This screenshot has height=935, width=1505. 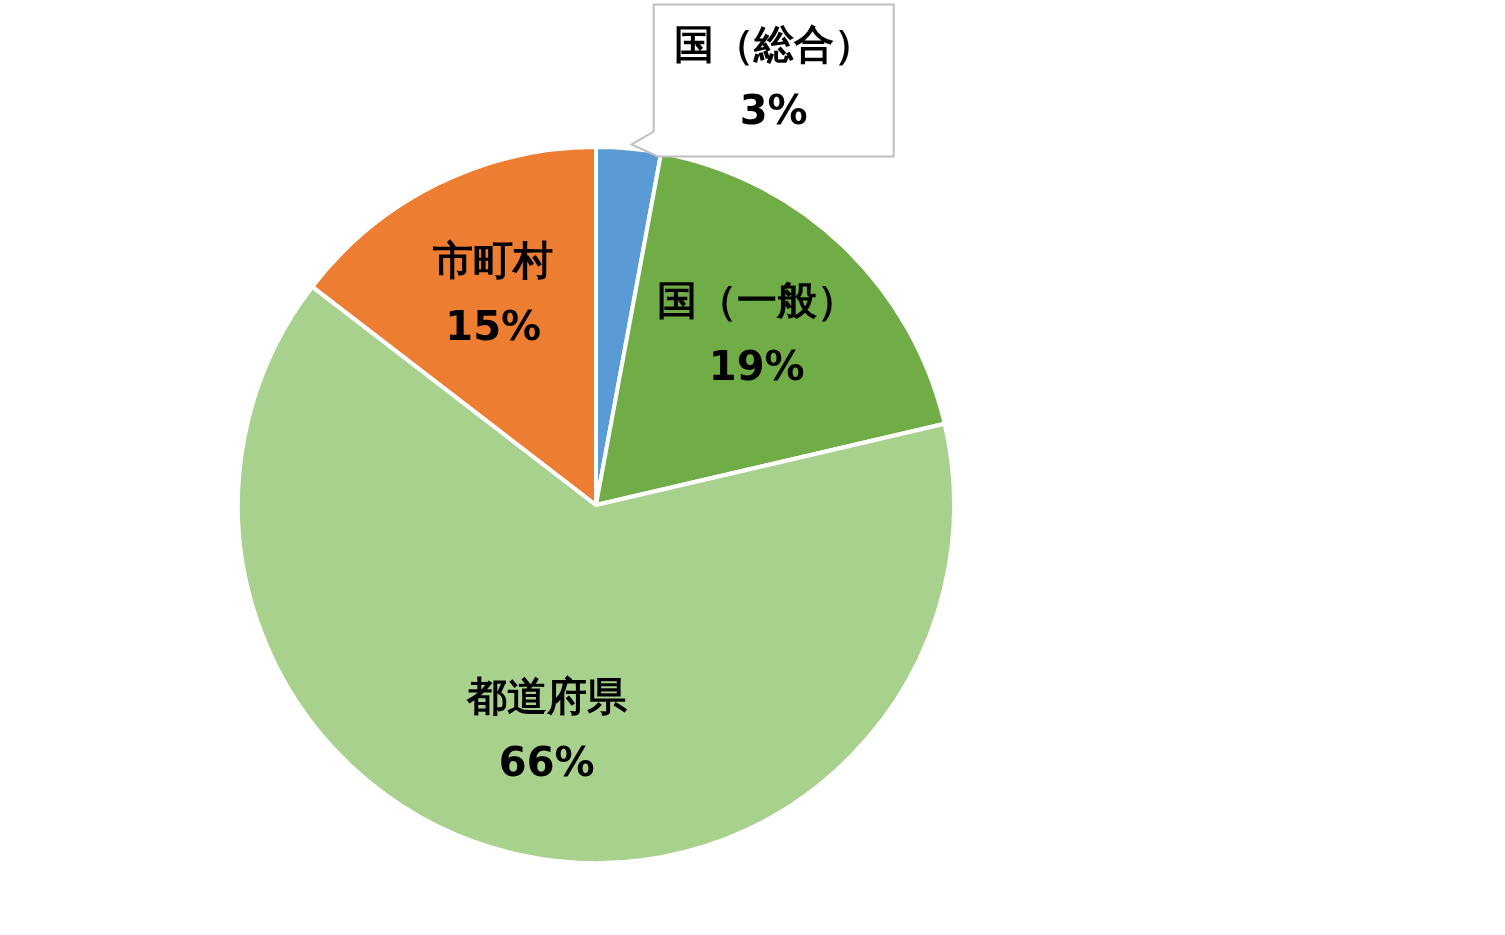 I want to click on slice-label: 市町村, so click(x=493, y=259).